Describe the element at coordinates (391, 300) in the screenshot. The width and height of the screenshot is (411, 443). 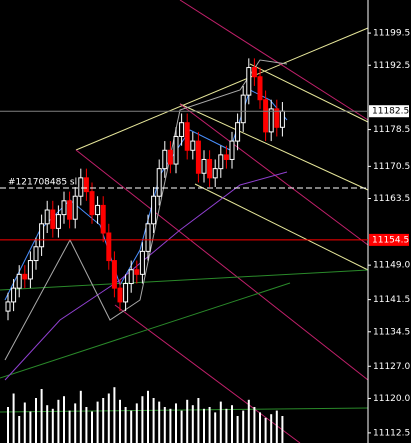
I see `y-tick-label: 11141.5` at that location.